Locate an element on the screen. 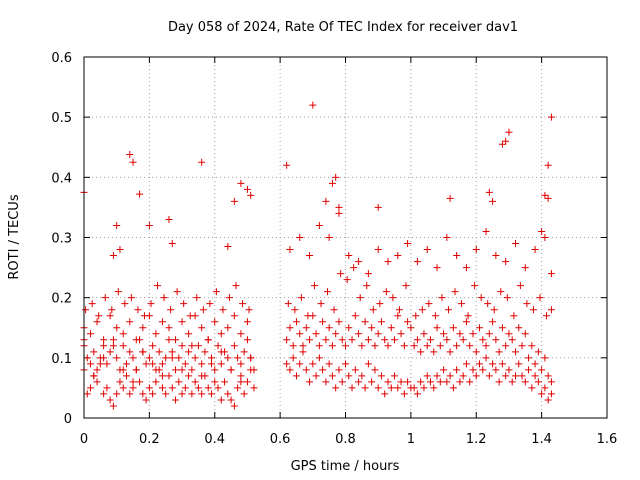 The height and width of the screenshot is (480, 640). x-tick-label: 0.6 is located at coordinates (280, 439).